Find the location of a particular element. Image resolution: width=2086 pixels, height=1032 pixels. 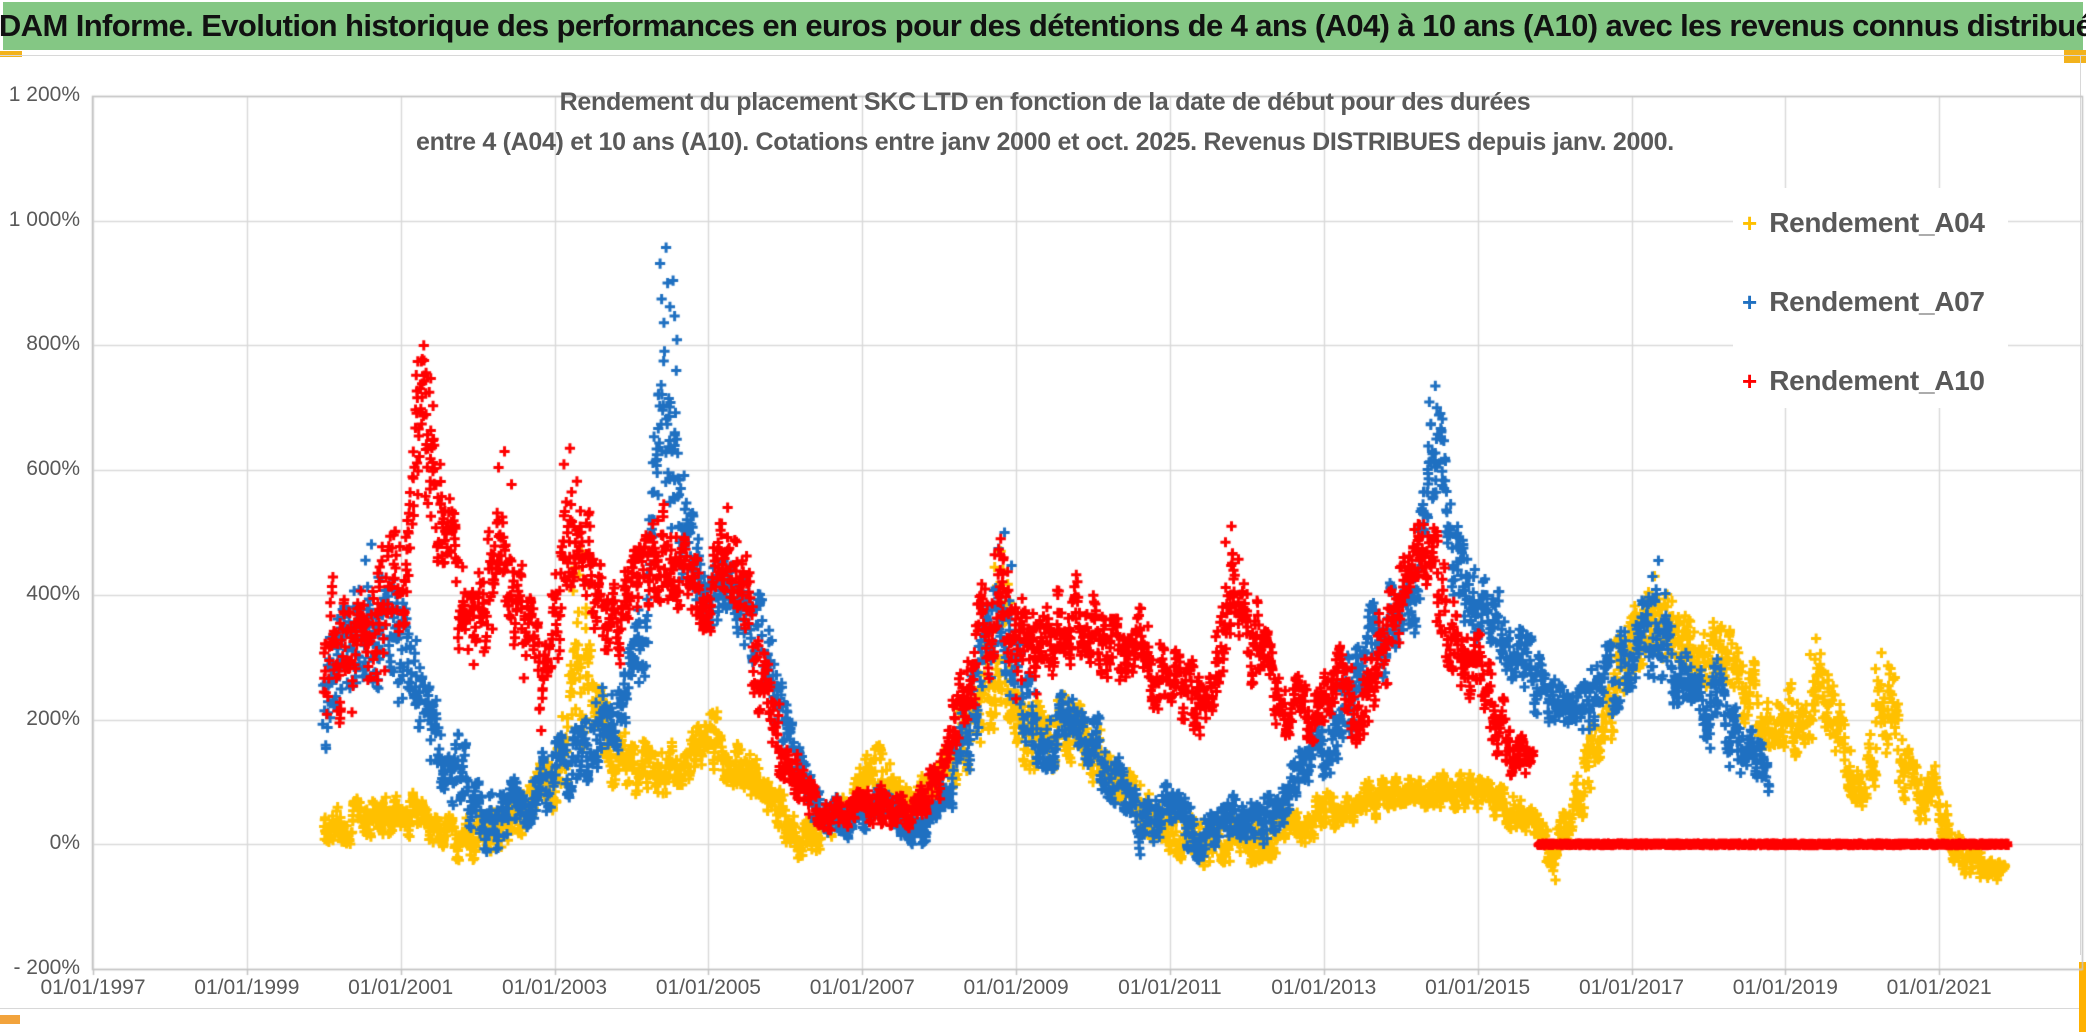

y-axis-tick-label: - 200% is located at coordinates (46, 967).